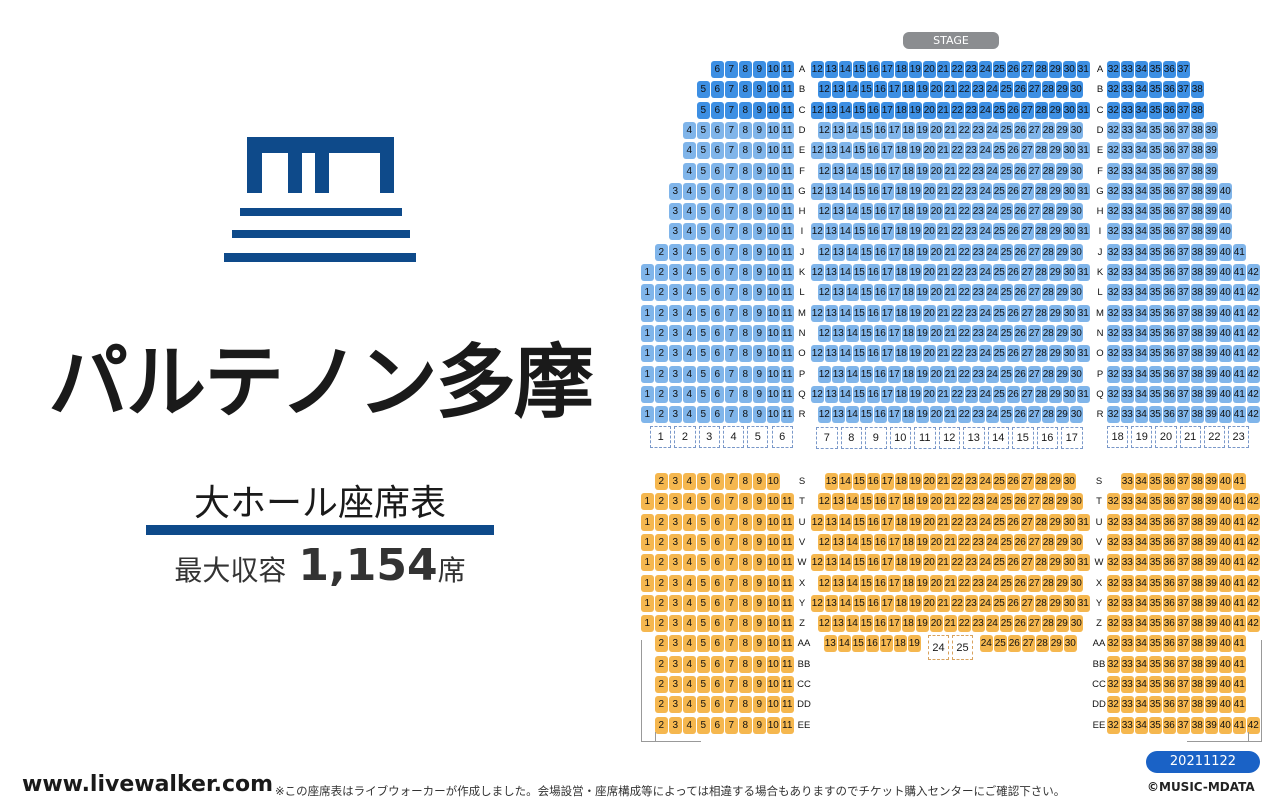  Describe the element at coordinates (1113, 705) in the screenshot. I see `seat-DD-32: 32` at that location.